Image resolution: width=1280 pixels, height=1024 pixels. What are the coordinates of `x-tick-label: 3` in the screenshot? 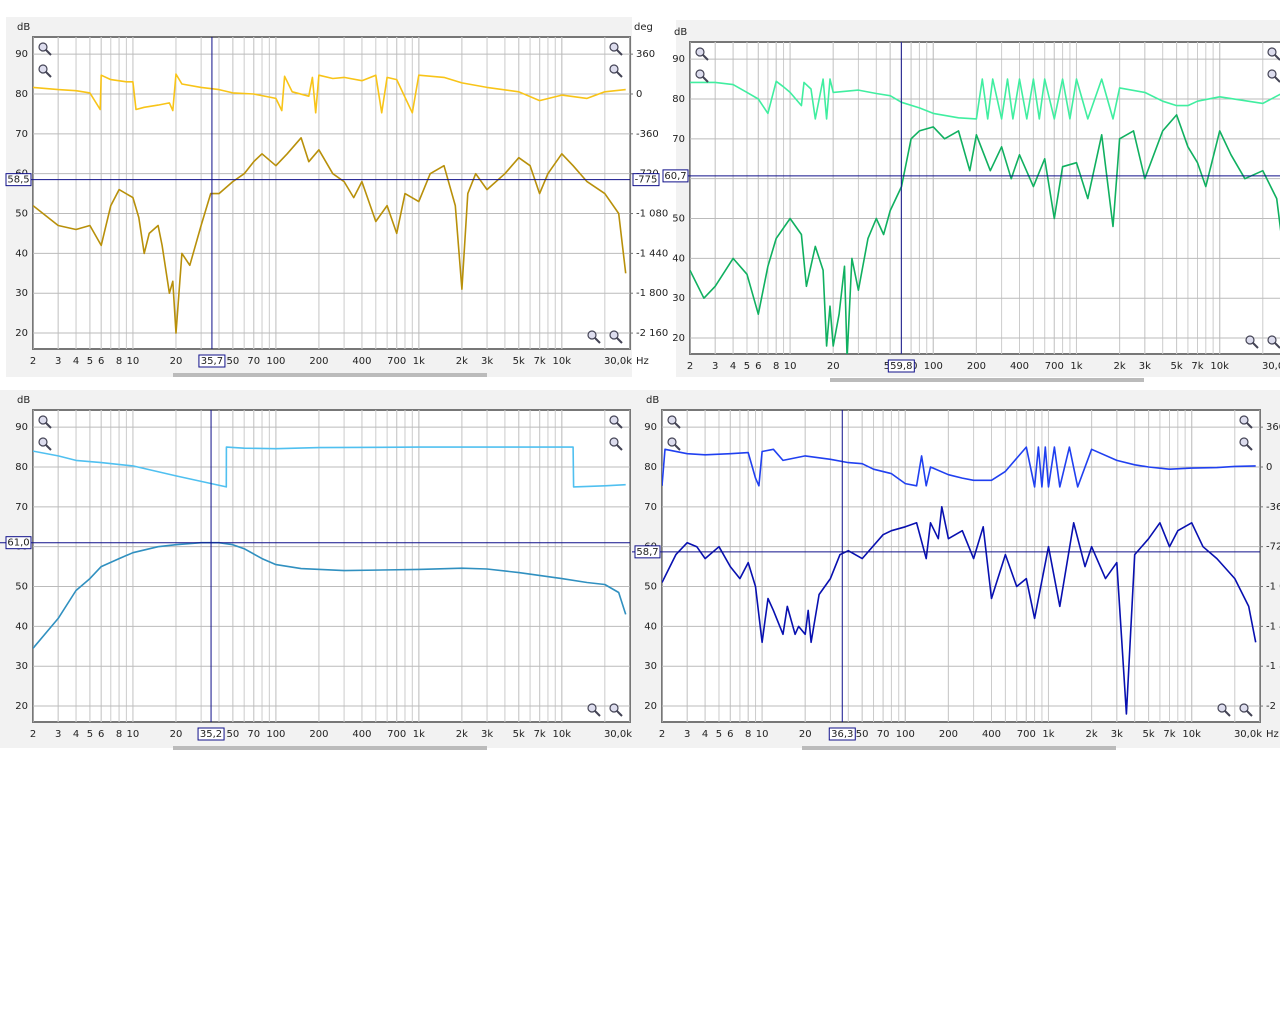 It's located at (687, 734).